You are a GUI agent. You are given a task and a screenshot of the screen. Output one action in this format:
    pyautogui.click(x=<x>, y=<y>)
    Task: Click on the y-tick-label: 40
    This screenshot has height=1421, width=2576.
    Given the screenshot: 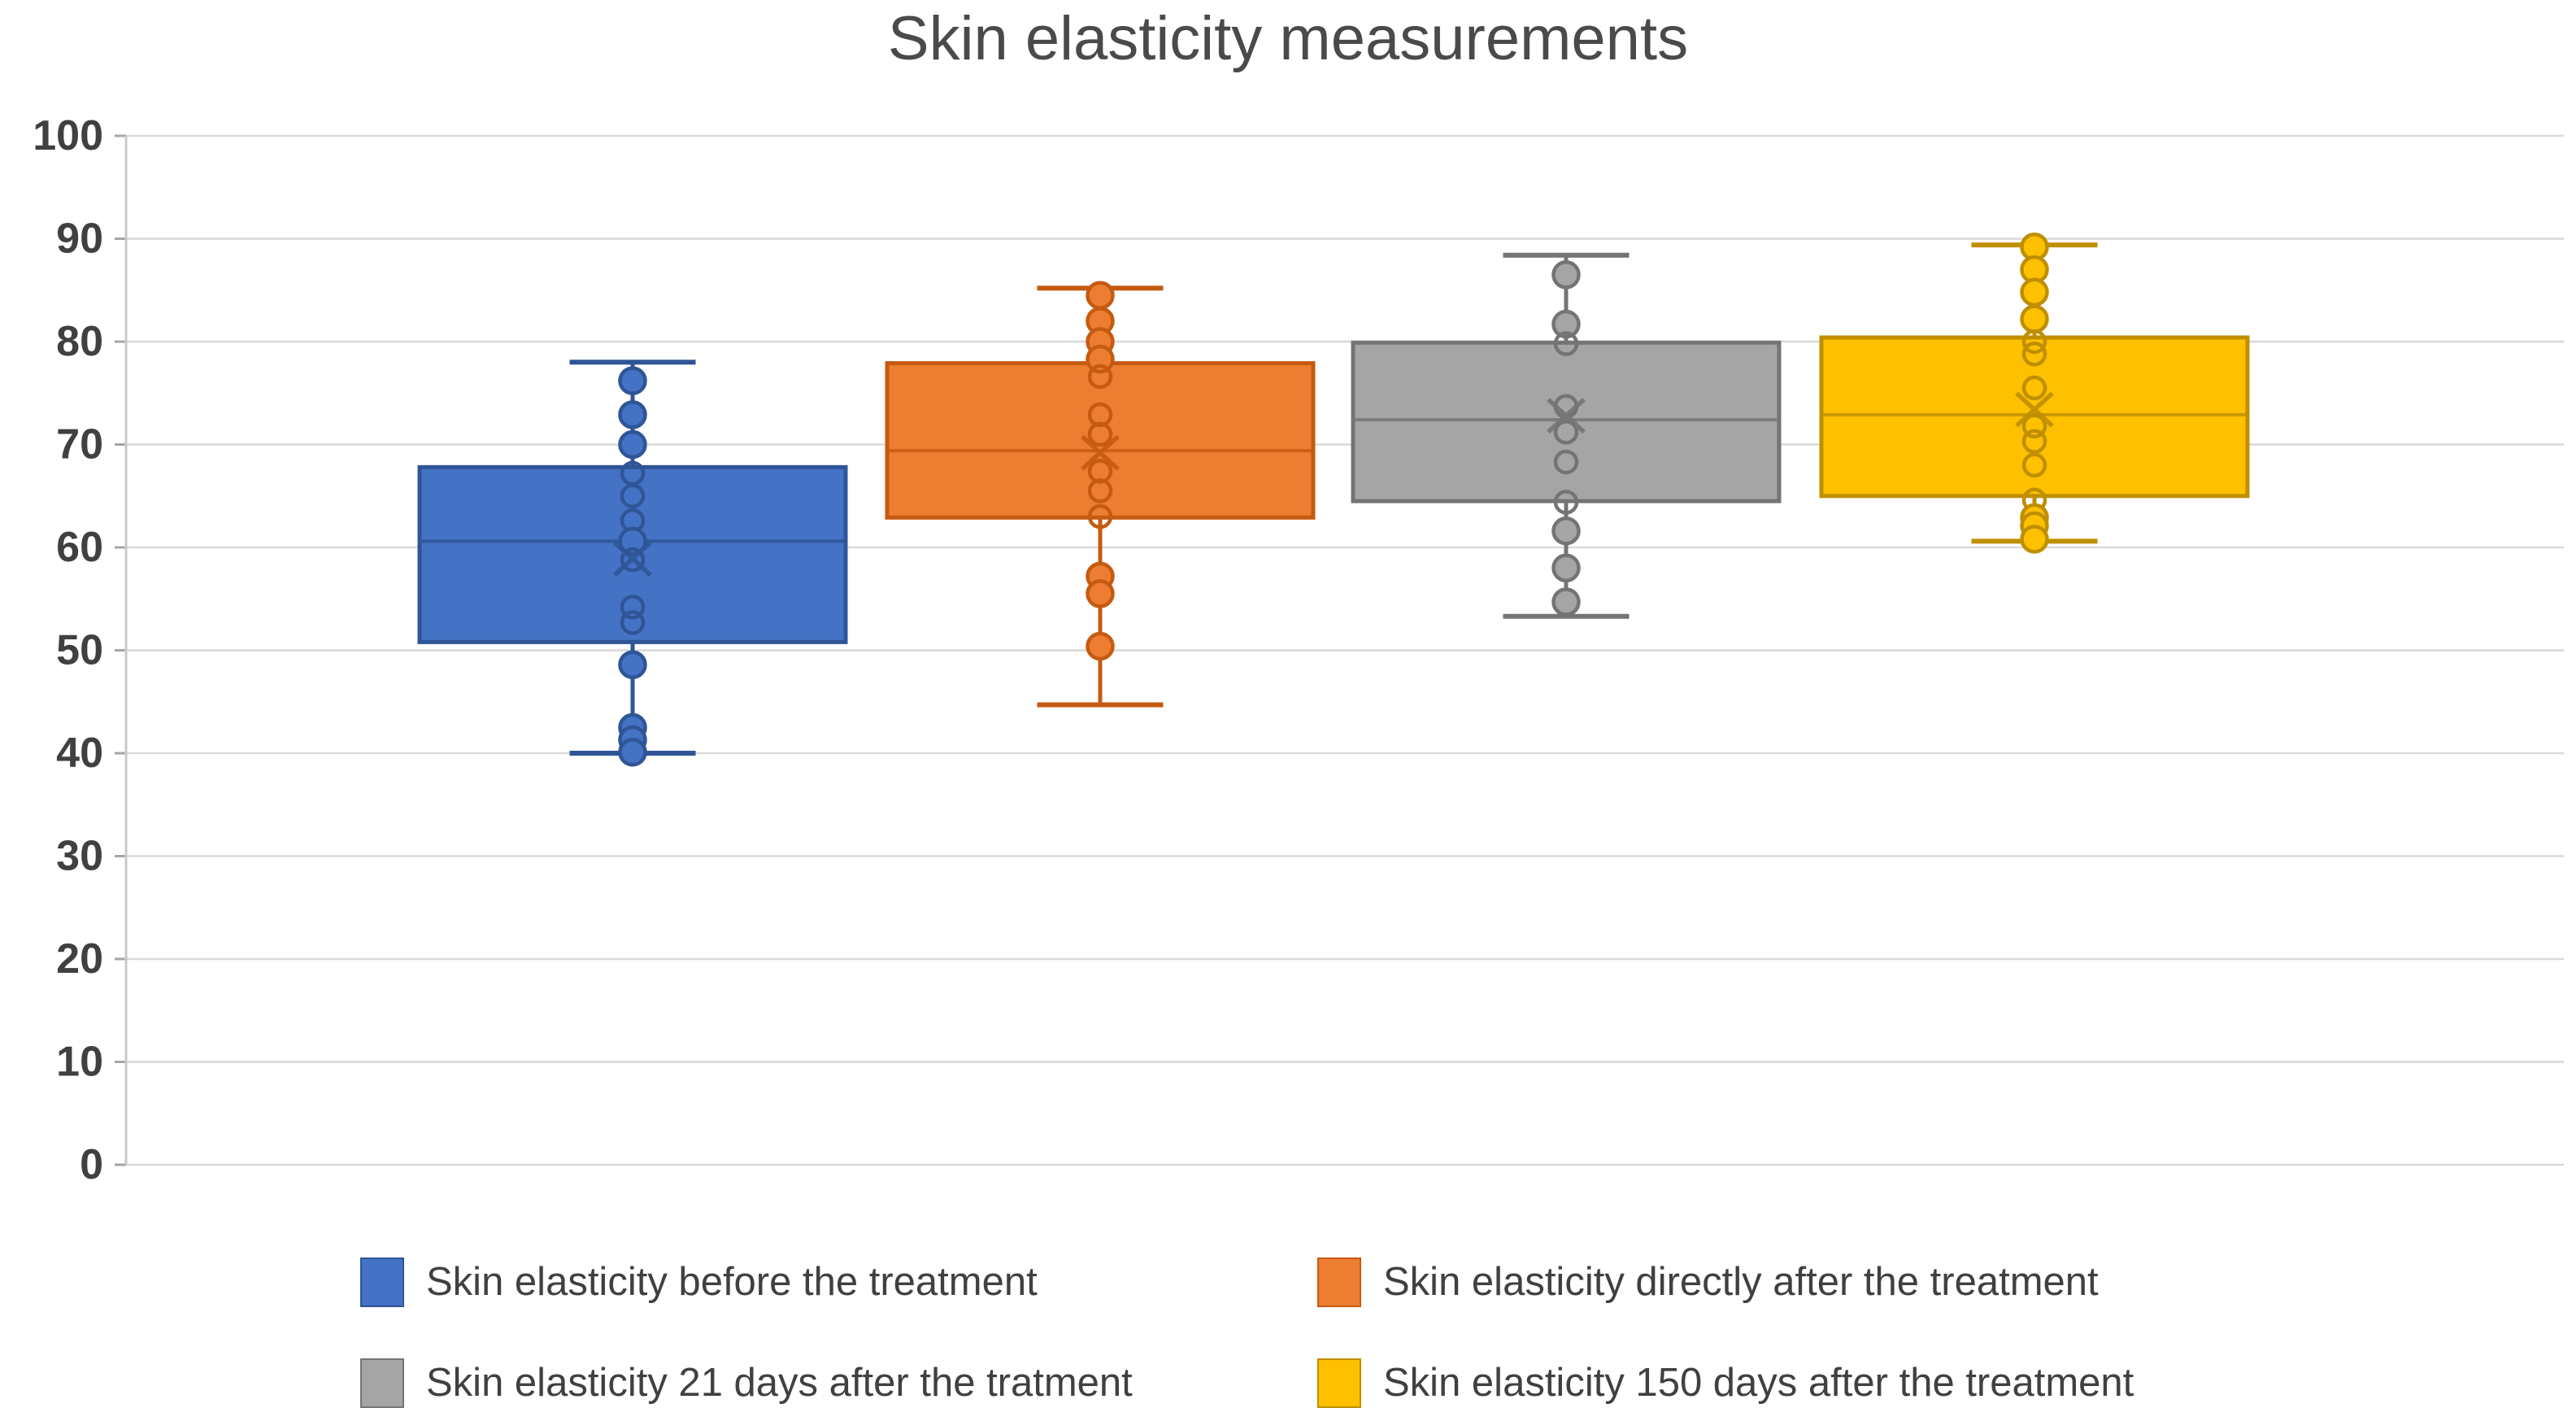 What is the action you would take?
    pyautogui.click(x=80, y=753)
    